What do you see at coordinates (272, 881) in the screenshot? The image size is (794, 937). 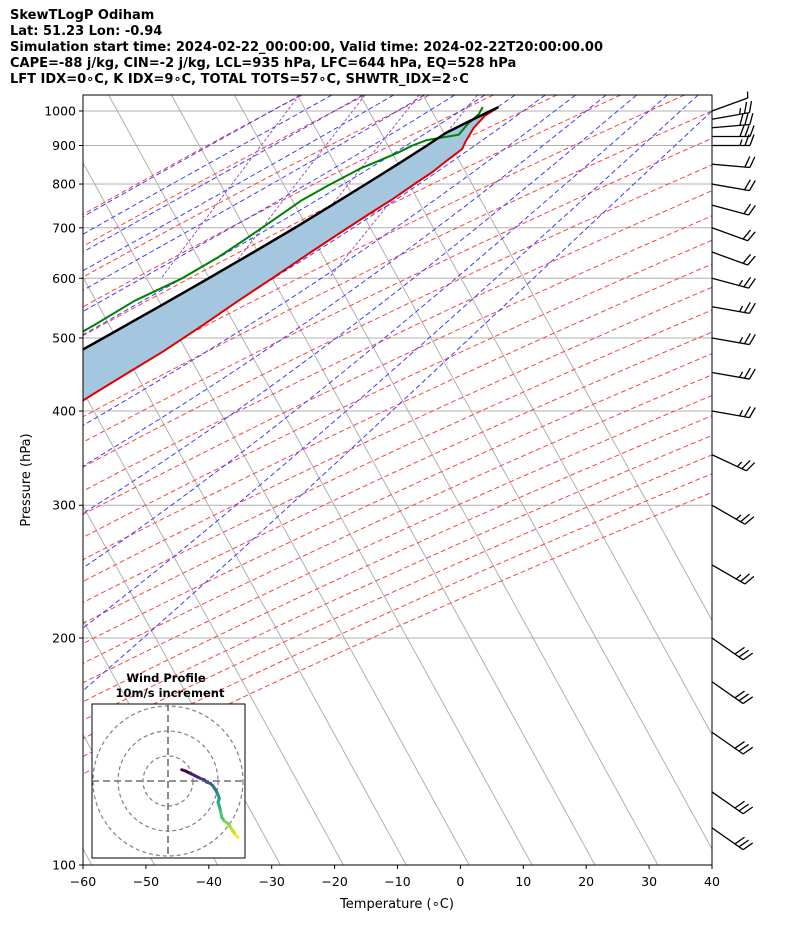 I see `x-tick-label: −30` at bounding box center [272, 881].